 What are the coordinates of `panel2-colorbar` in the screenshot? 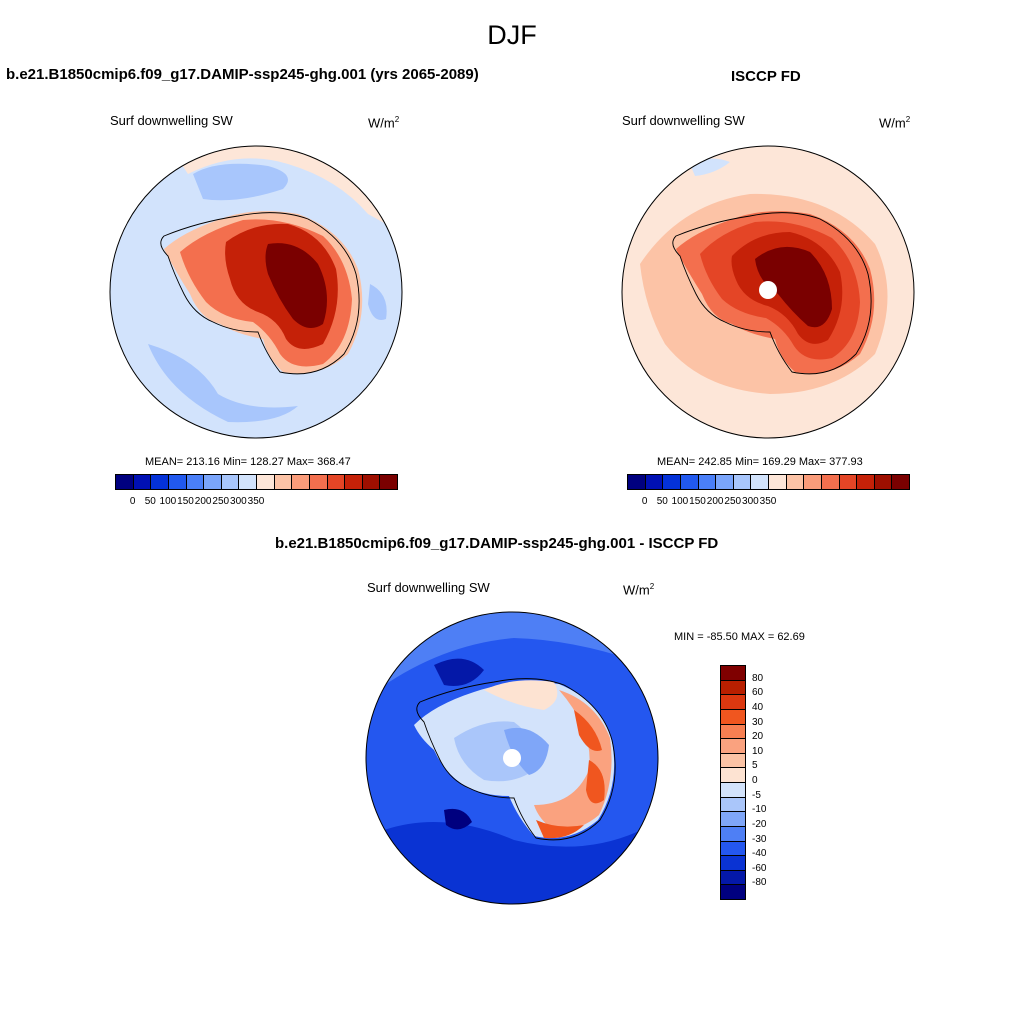 It's located at (768, 482).